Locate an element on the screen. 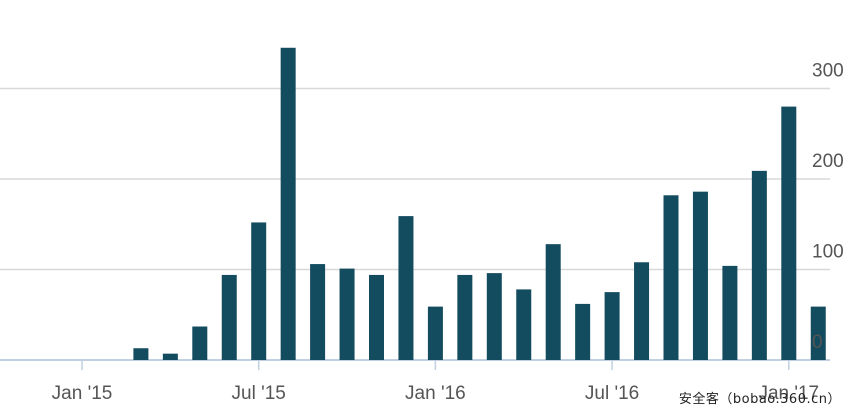 Image resolution: width=863 pixels, height=417 pixels. watermark: 安全客（bobao.360.cn） is located at coordinates (759, 399).